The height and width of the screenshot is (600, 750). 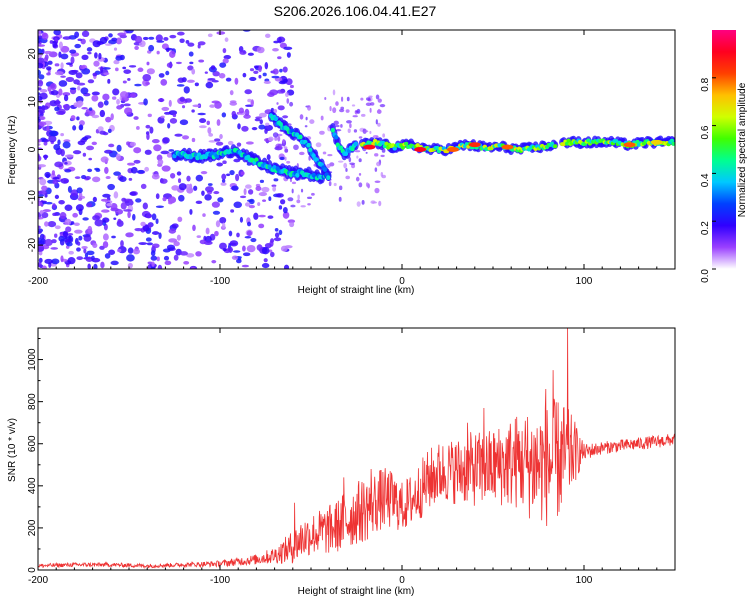 What do you see at coordinates (336, 137) in the screenshot?
I see `spectrogram-ridge` at bounding box center [336, 137].